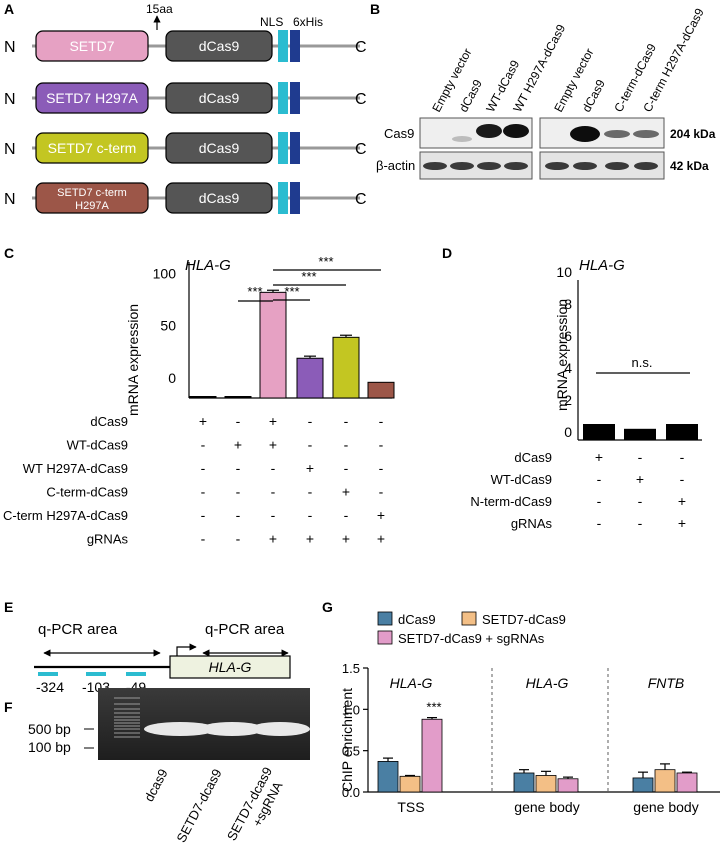  I want to click on chart-g-gene-label: HLA-G, so click(411, 683).